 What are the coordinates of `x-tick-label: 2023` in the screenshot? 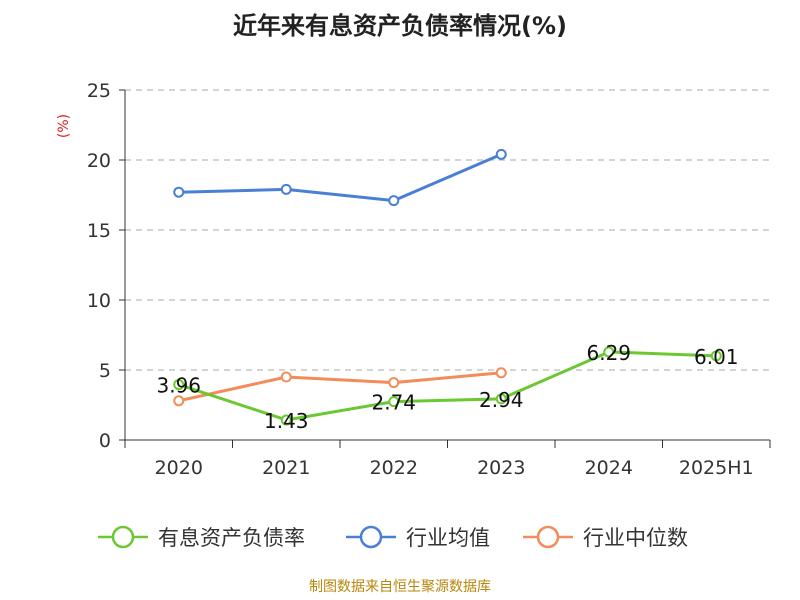 It's located at (501, 468).